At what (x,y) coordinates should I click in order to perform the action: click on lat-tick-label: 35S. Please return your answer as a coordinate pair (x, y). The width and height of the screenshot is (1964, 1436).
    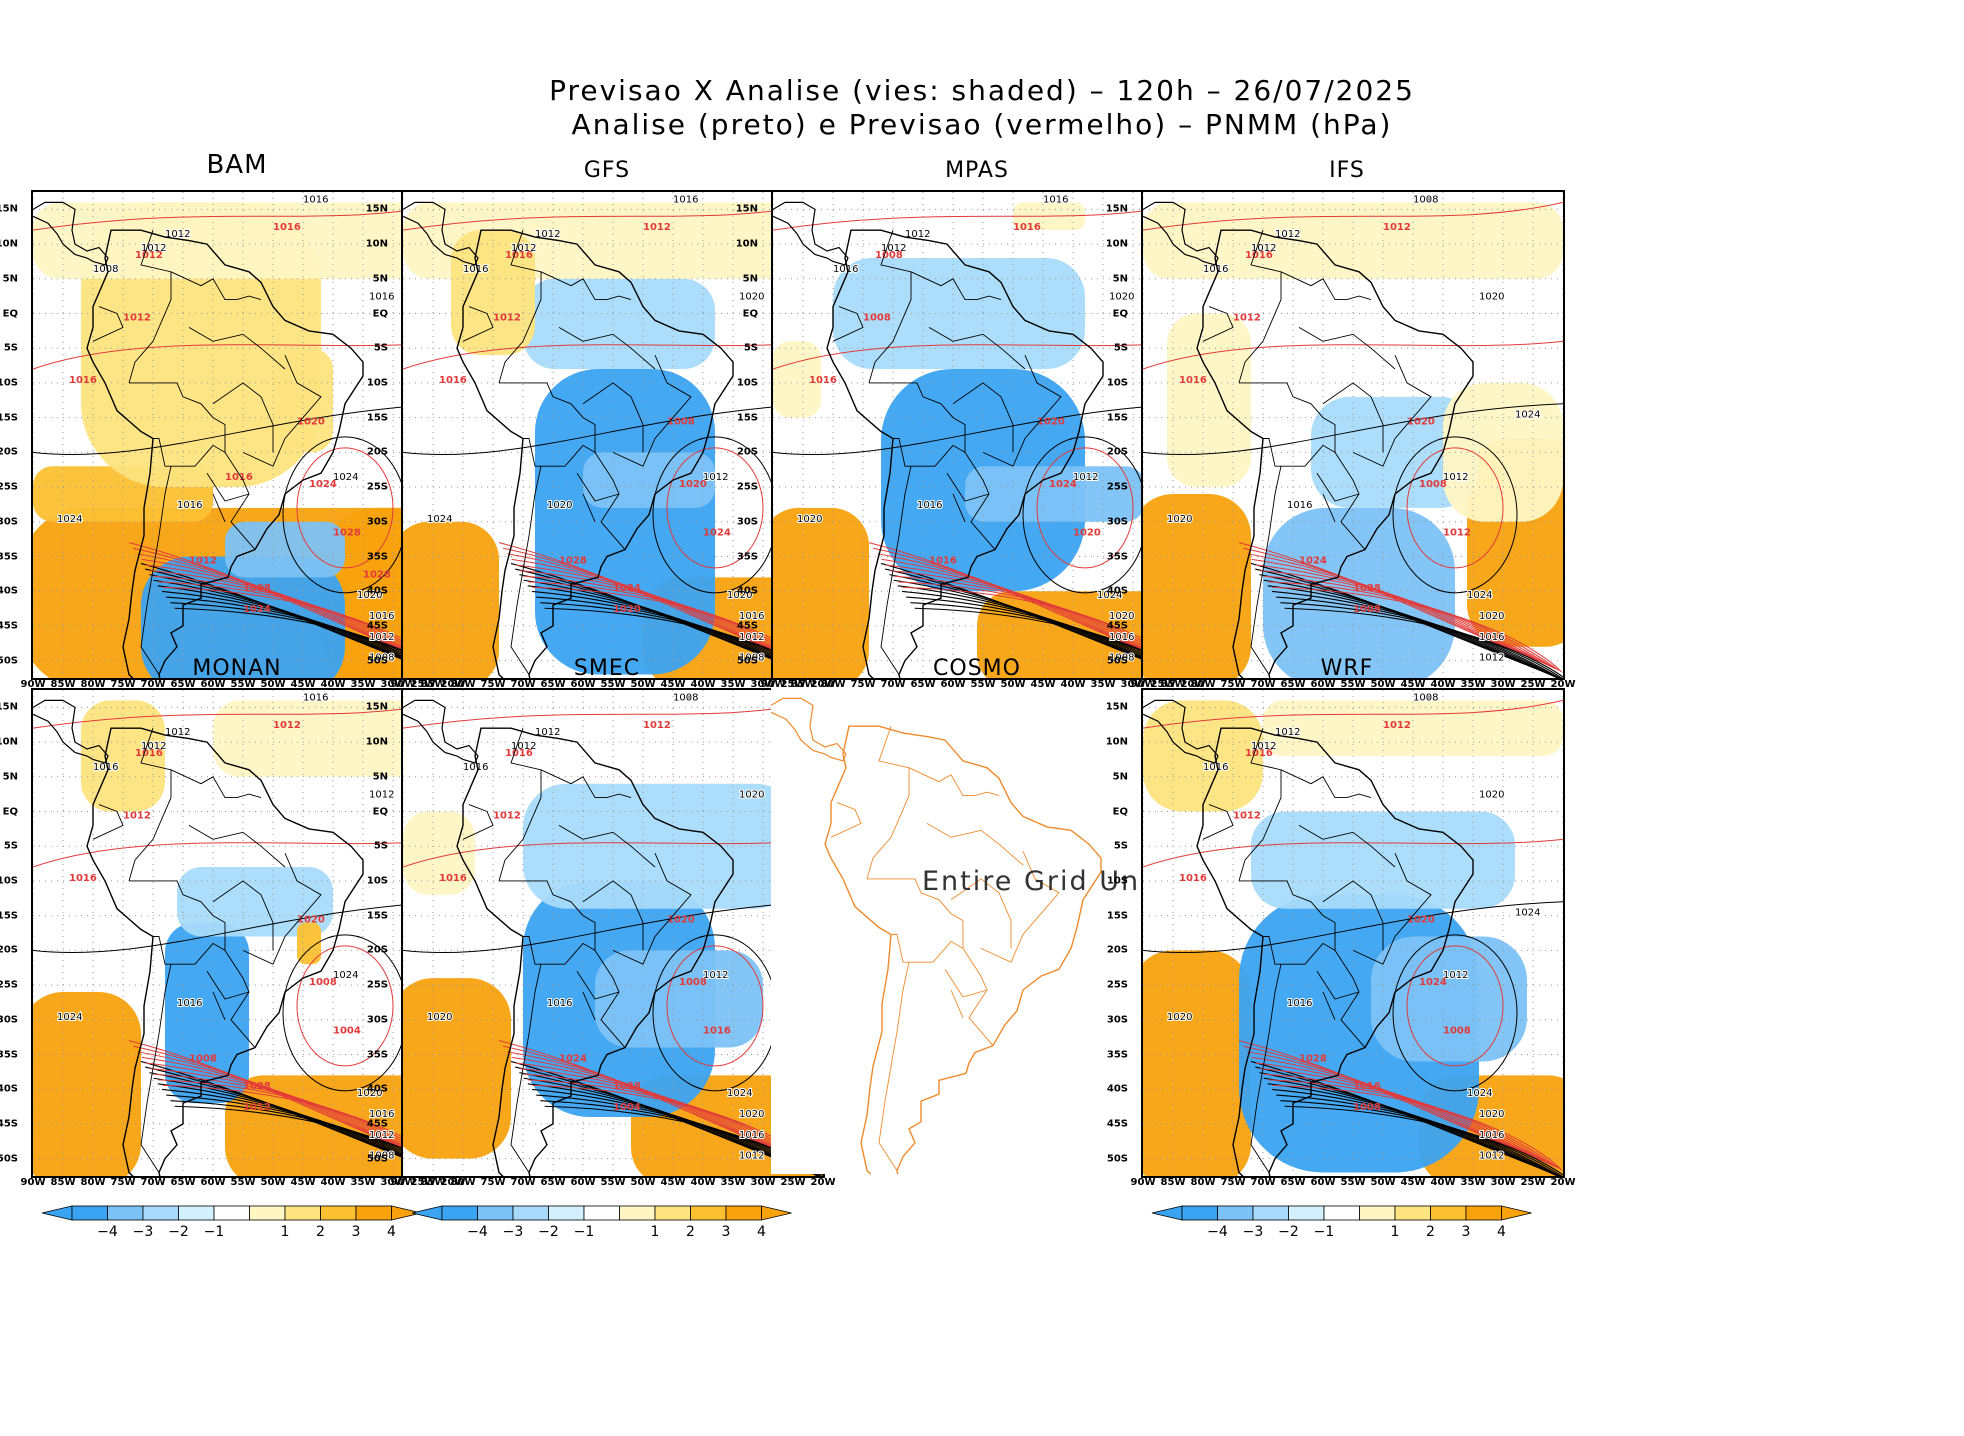
    Looking at the image, I should click on (377, 1054).